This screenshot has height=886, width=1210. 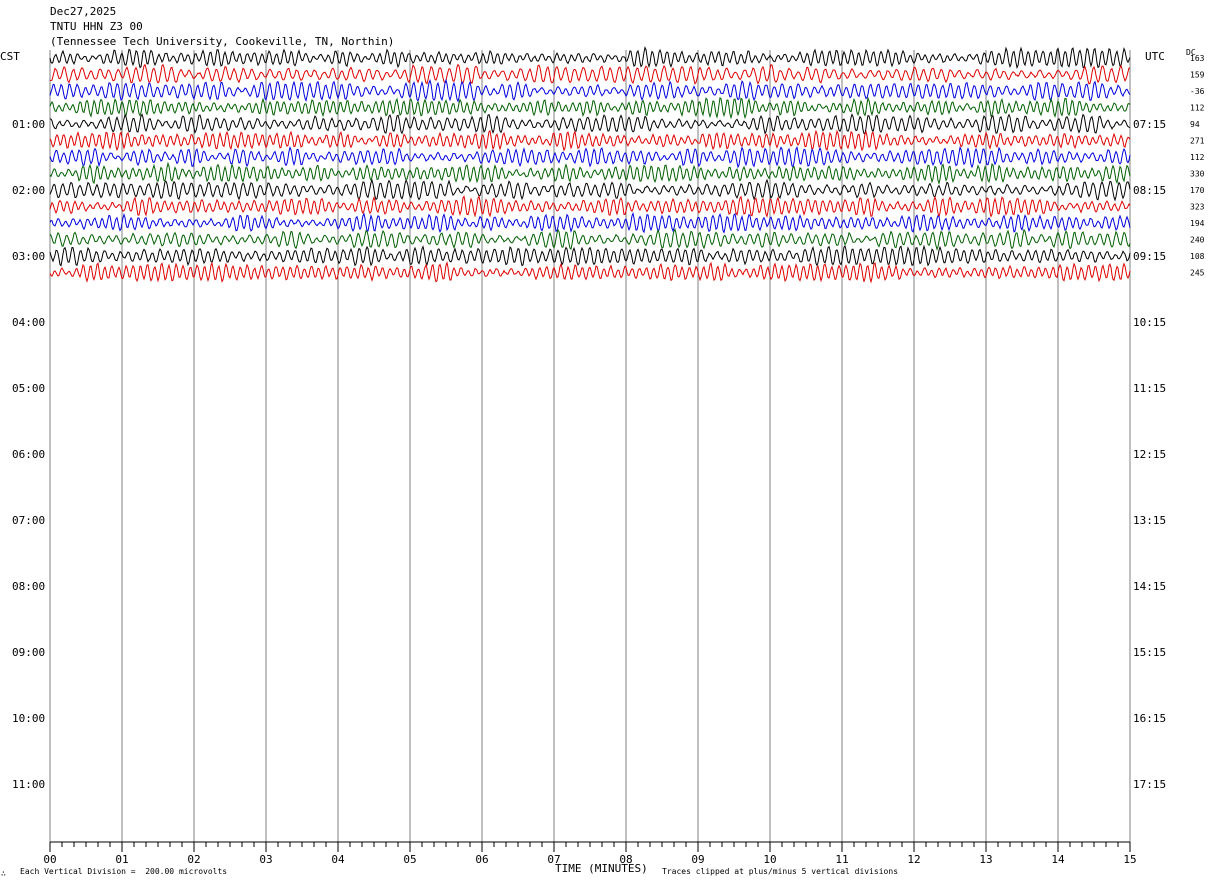 I want to click on x-tick-label: 02, so click(x=193, y=859).